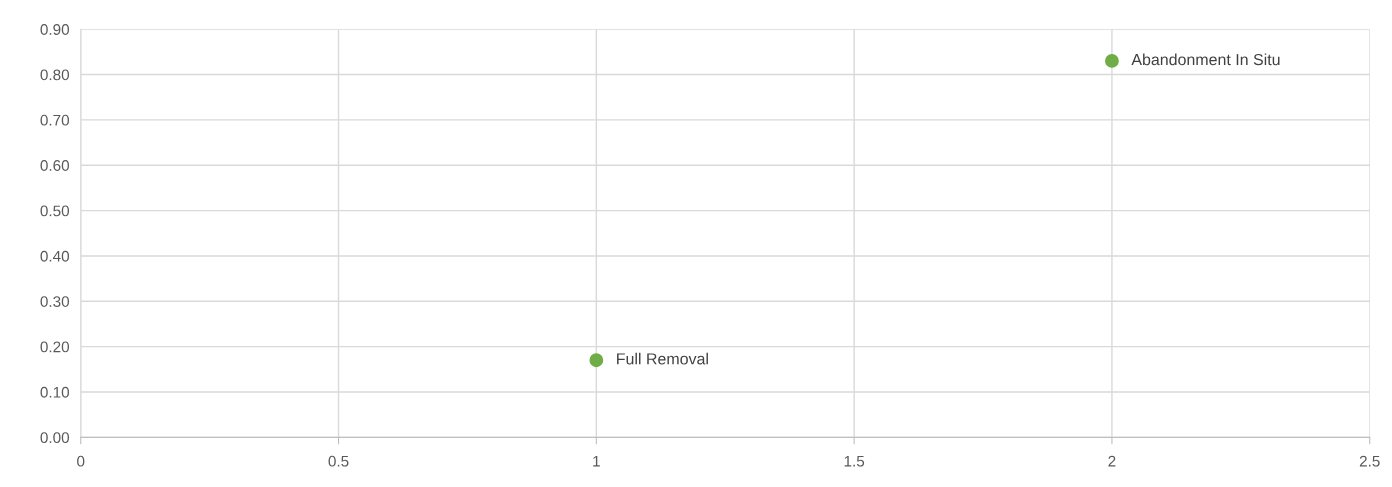  I want to click on y-tick-label: 0.30, so click(55, 301).